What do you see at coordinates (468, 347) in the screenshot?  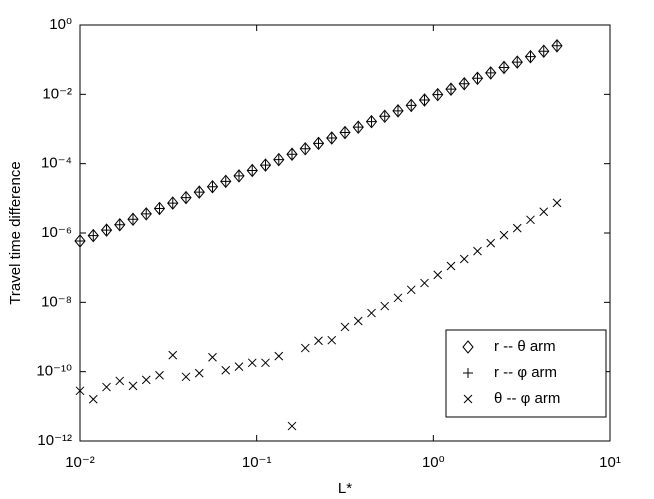 I see `legend-marker` at bounding box center [468, 347].